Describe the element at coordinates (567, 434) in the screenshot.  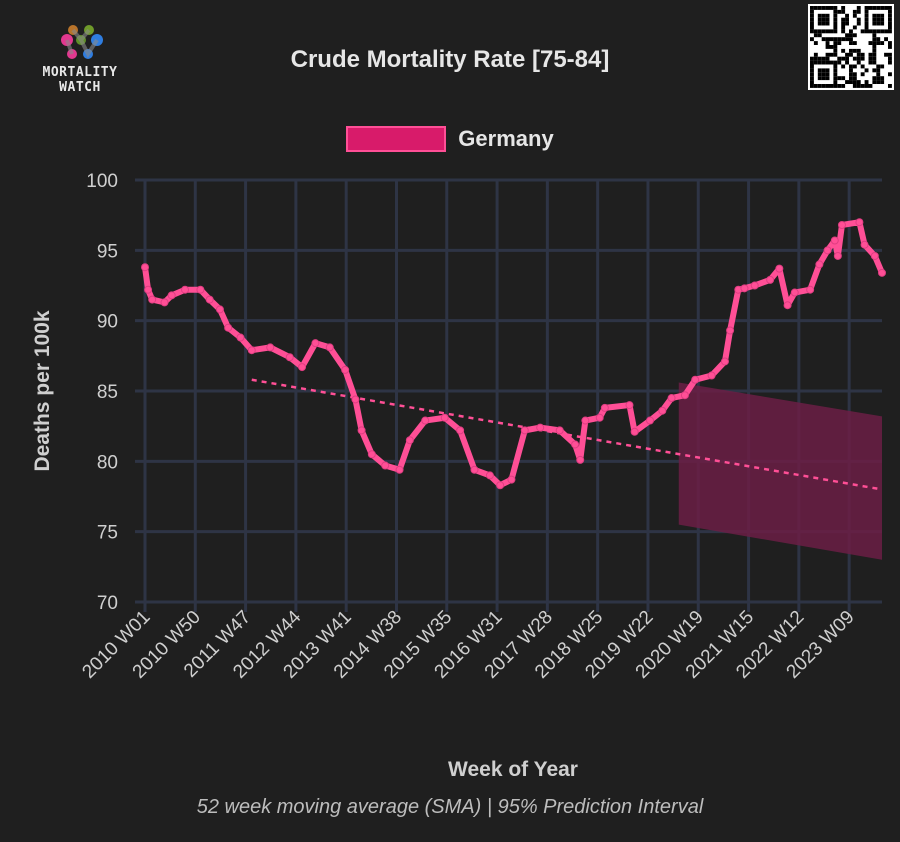
I see `trend-line` at that location.